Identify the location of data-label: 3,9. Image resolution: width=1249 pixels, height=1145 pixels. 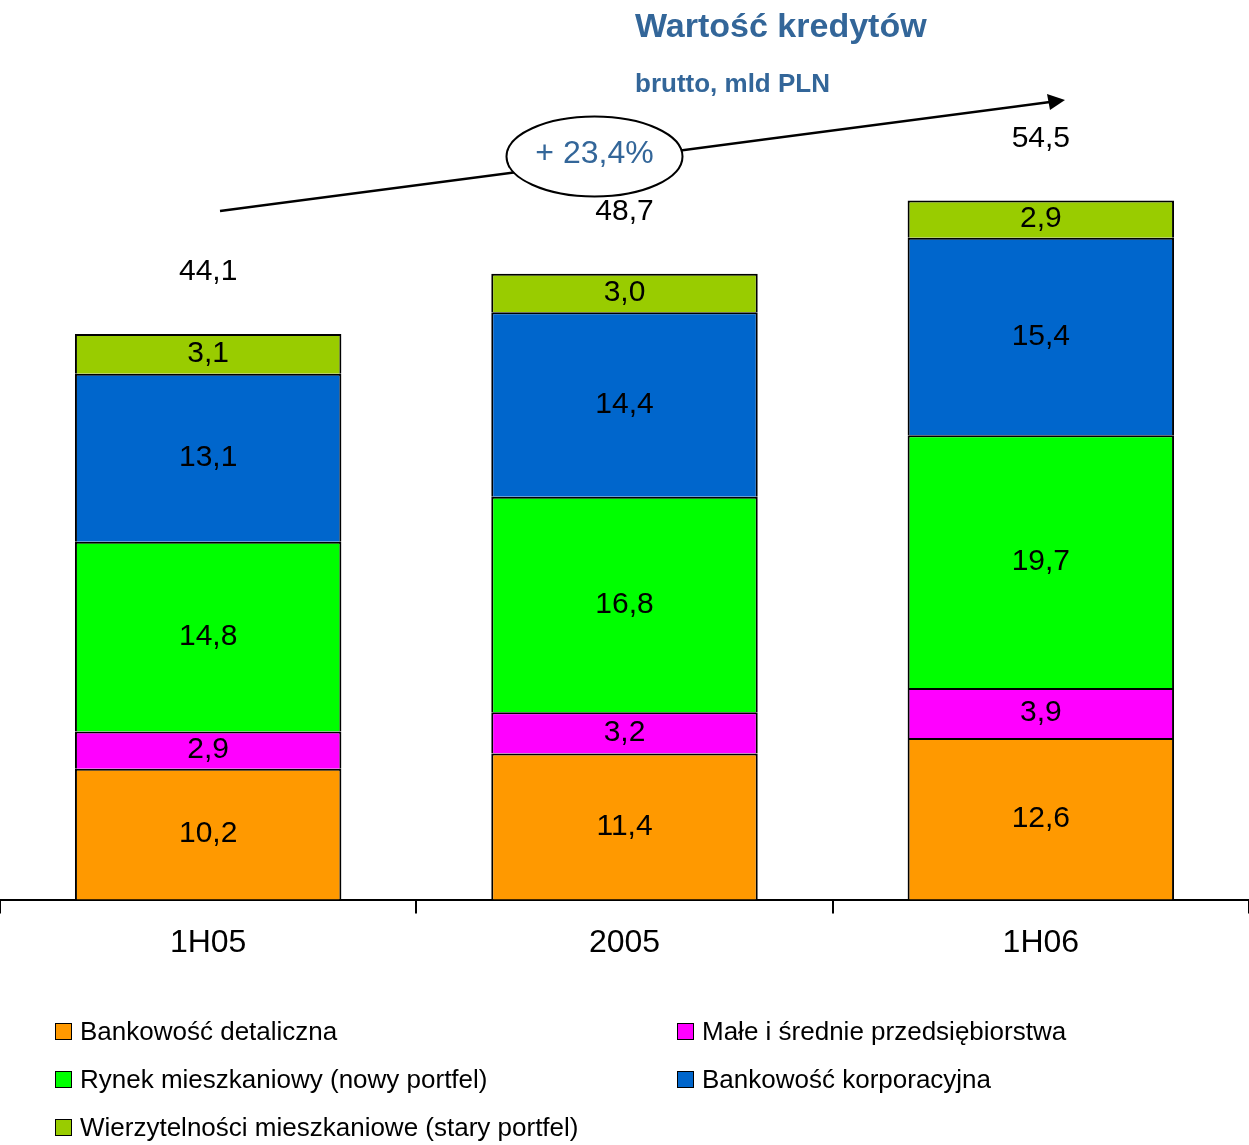
(1040, 711).